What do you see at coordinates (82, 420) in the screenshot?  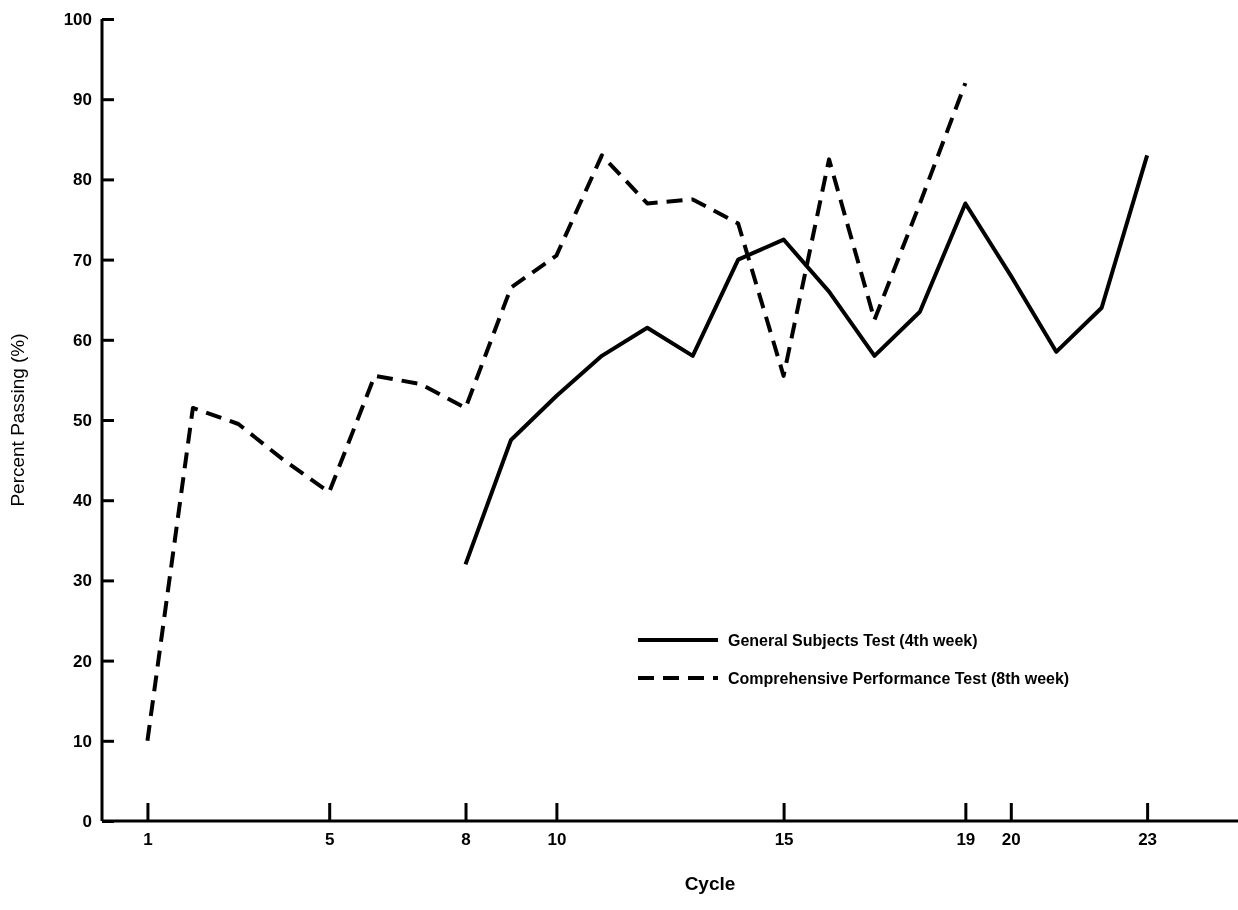 I see `y-tick-label: 50` at bounding box center [82, 420].